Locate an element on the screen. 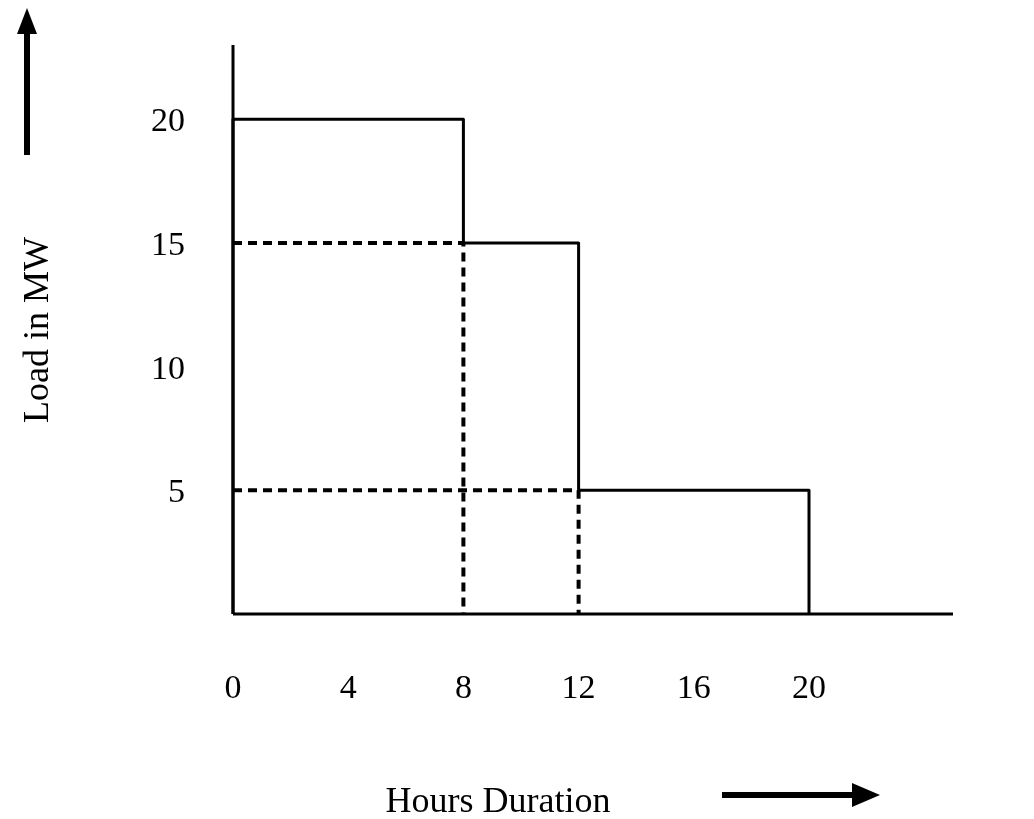 Image resolution: width=1034 pixels, height=819 pixels. x-axis-title: Hours Duration is located at coordinates (498, 799).